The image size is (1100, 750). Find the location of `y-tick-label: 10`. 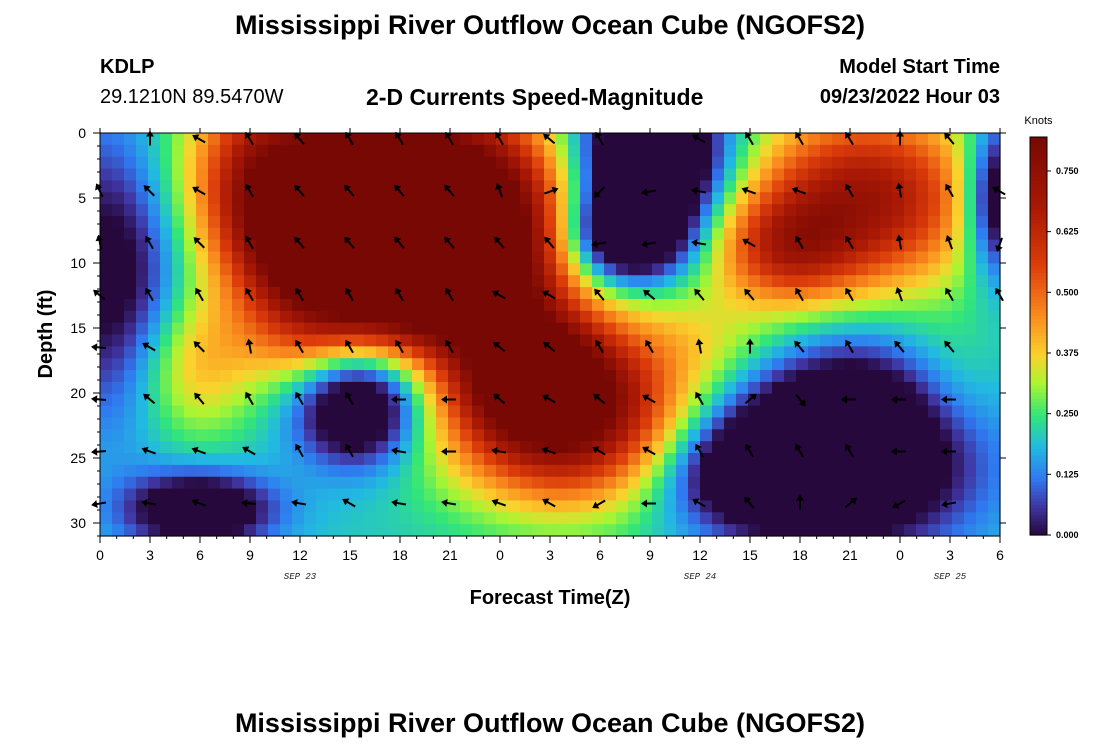

y-tick-label: 10 is located at coordinates (78, 263).